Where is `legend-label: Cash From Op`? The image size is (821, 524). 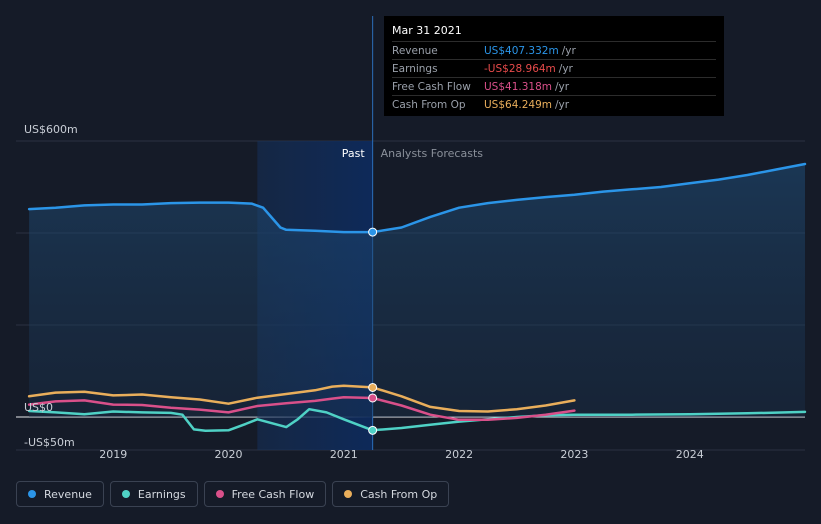
legend-label: Cash From Op is located at coordinates (399, 494).